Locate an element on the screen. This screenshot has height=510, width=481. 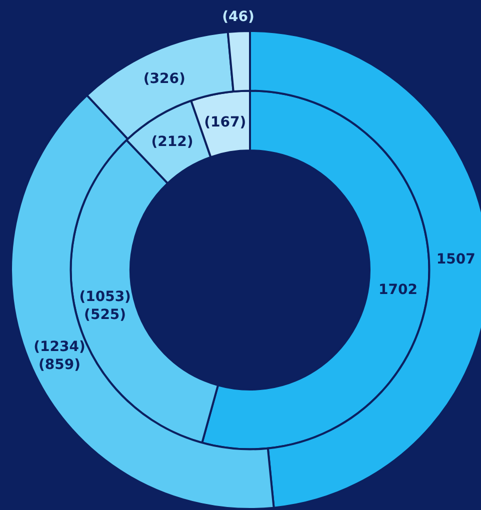
data-label: 1507 is located at coordinates (456, 259).